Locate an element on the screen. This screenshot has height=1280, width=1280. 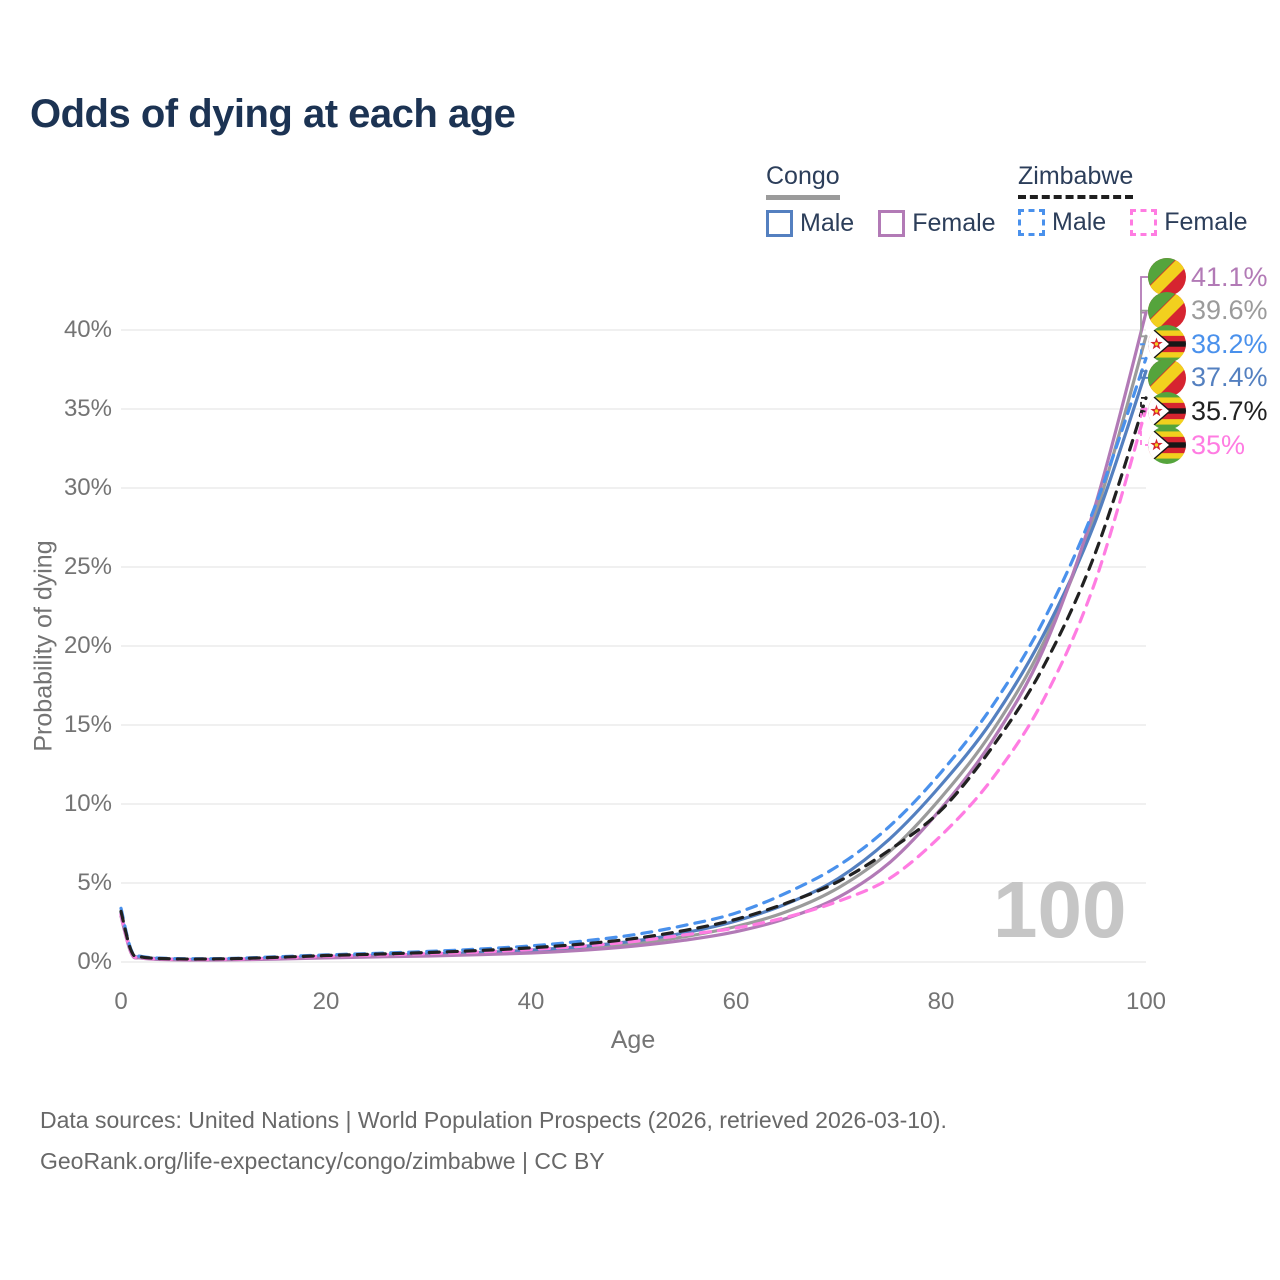
x-tick-label: 40 is located at coordinates (531, 1001).